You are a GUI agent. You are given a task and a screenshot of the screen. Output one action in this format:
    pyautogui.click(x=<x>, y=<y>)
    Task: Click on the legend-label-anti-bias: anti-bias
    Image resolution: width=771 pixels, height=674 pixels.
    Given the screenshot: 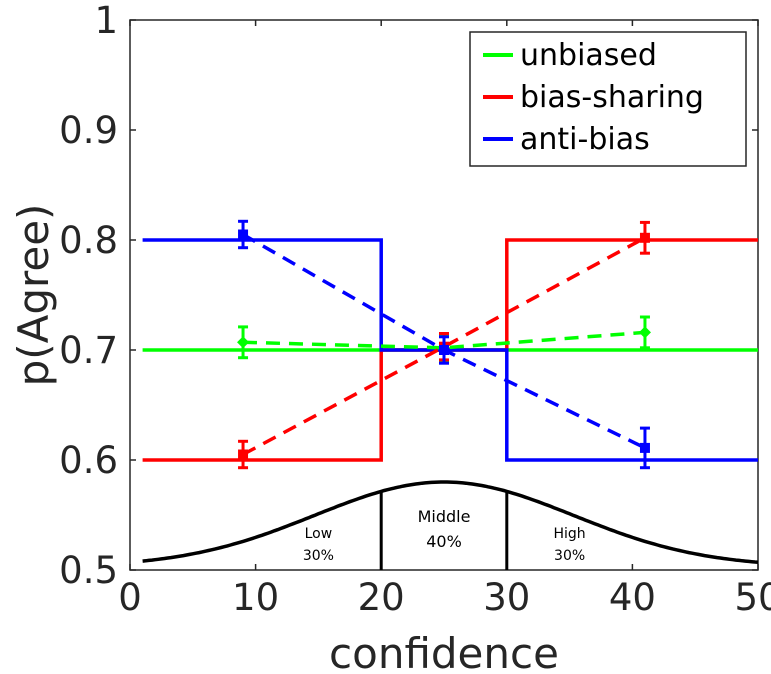 What is the action you would take?
    pyautogui.click(x=585, y=139)
    